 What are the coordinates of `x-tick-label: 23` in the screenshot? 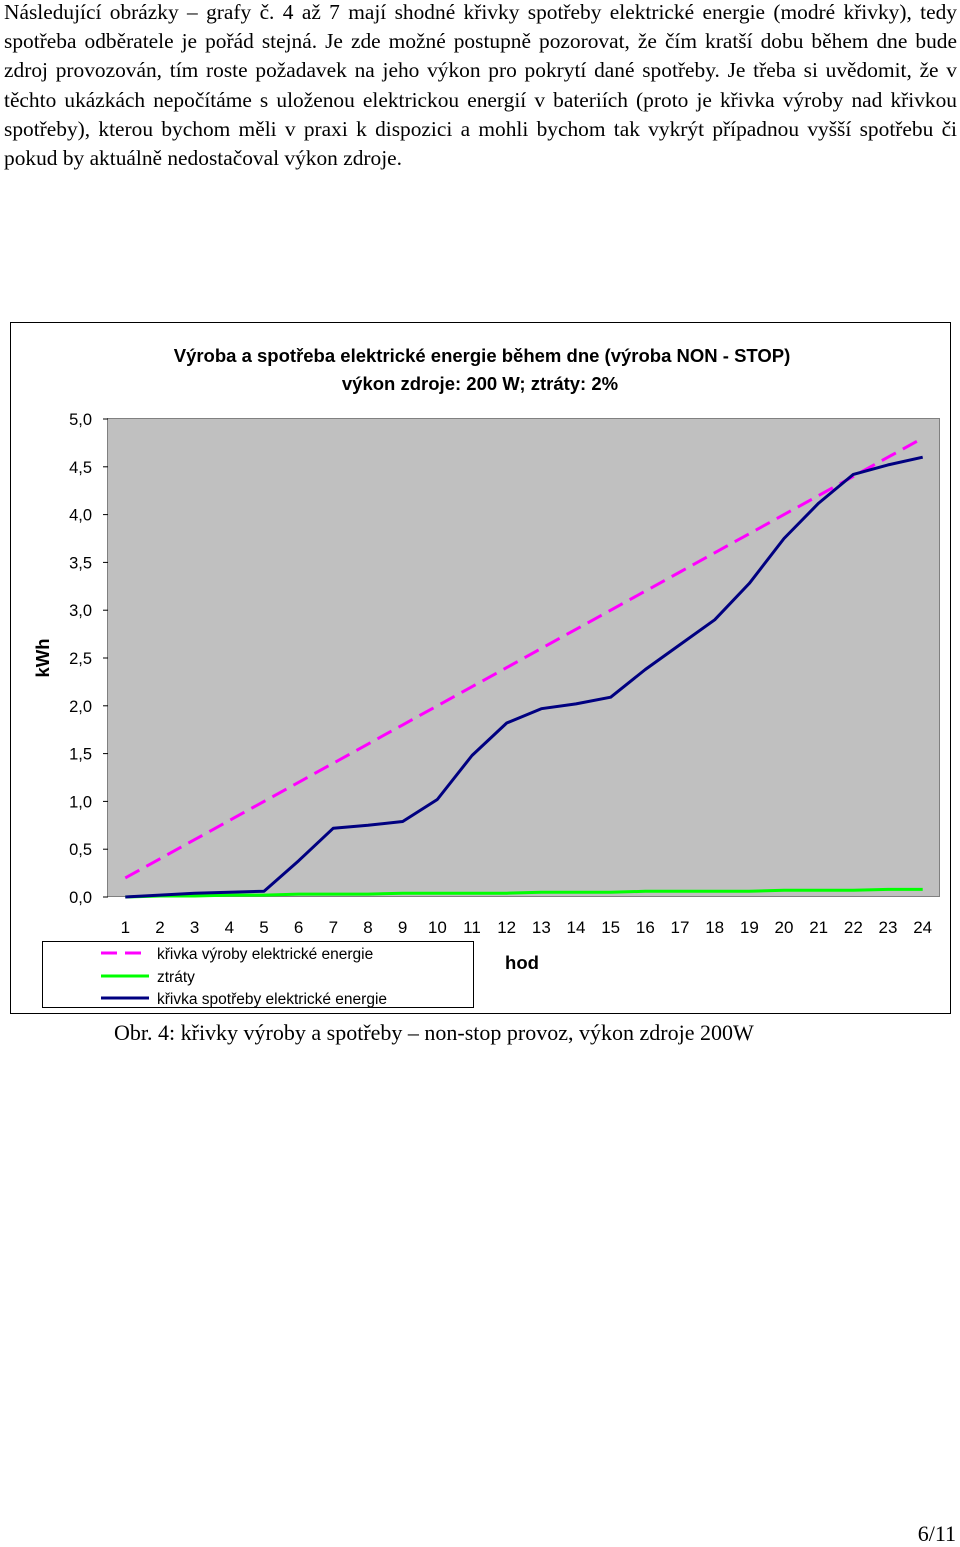 It's located at (888, 927).